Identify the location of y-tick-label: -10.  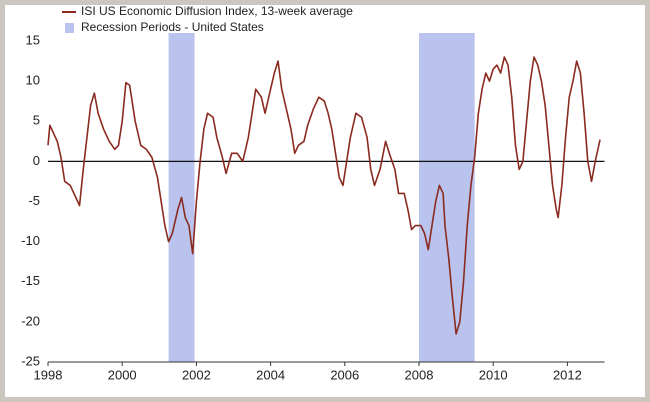
(30, 240).